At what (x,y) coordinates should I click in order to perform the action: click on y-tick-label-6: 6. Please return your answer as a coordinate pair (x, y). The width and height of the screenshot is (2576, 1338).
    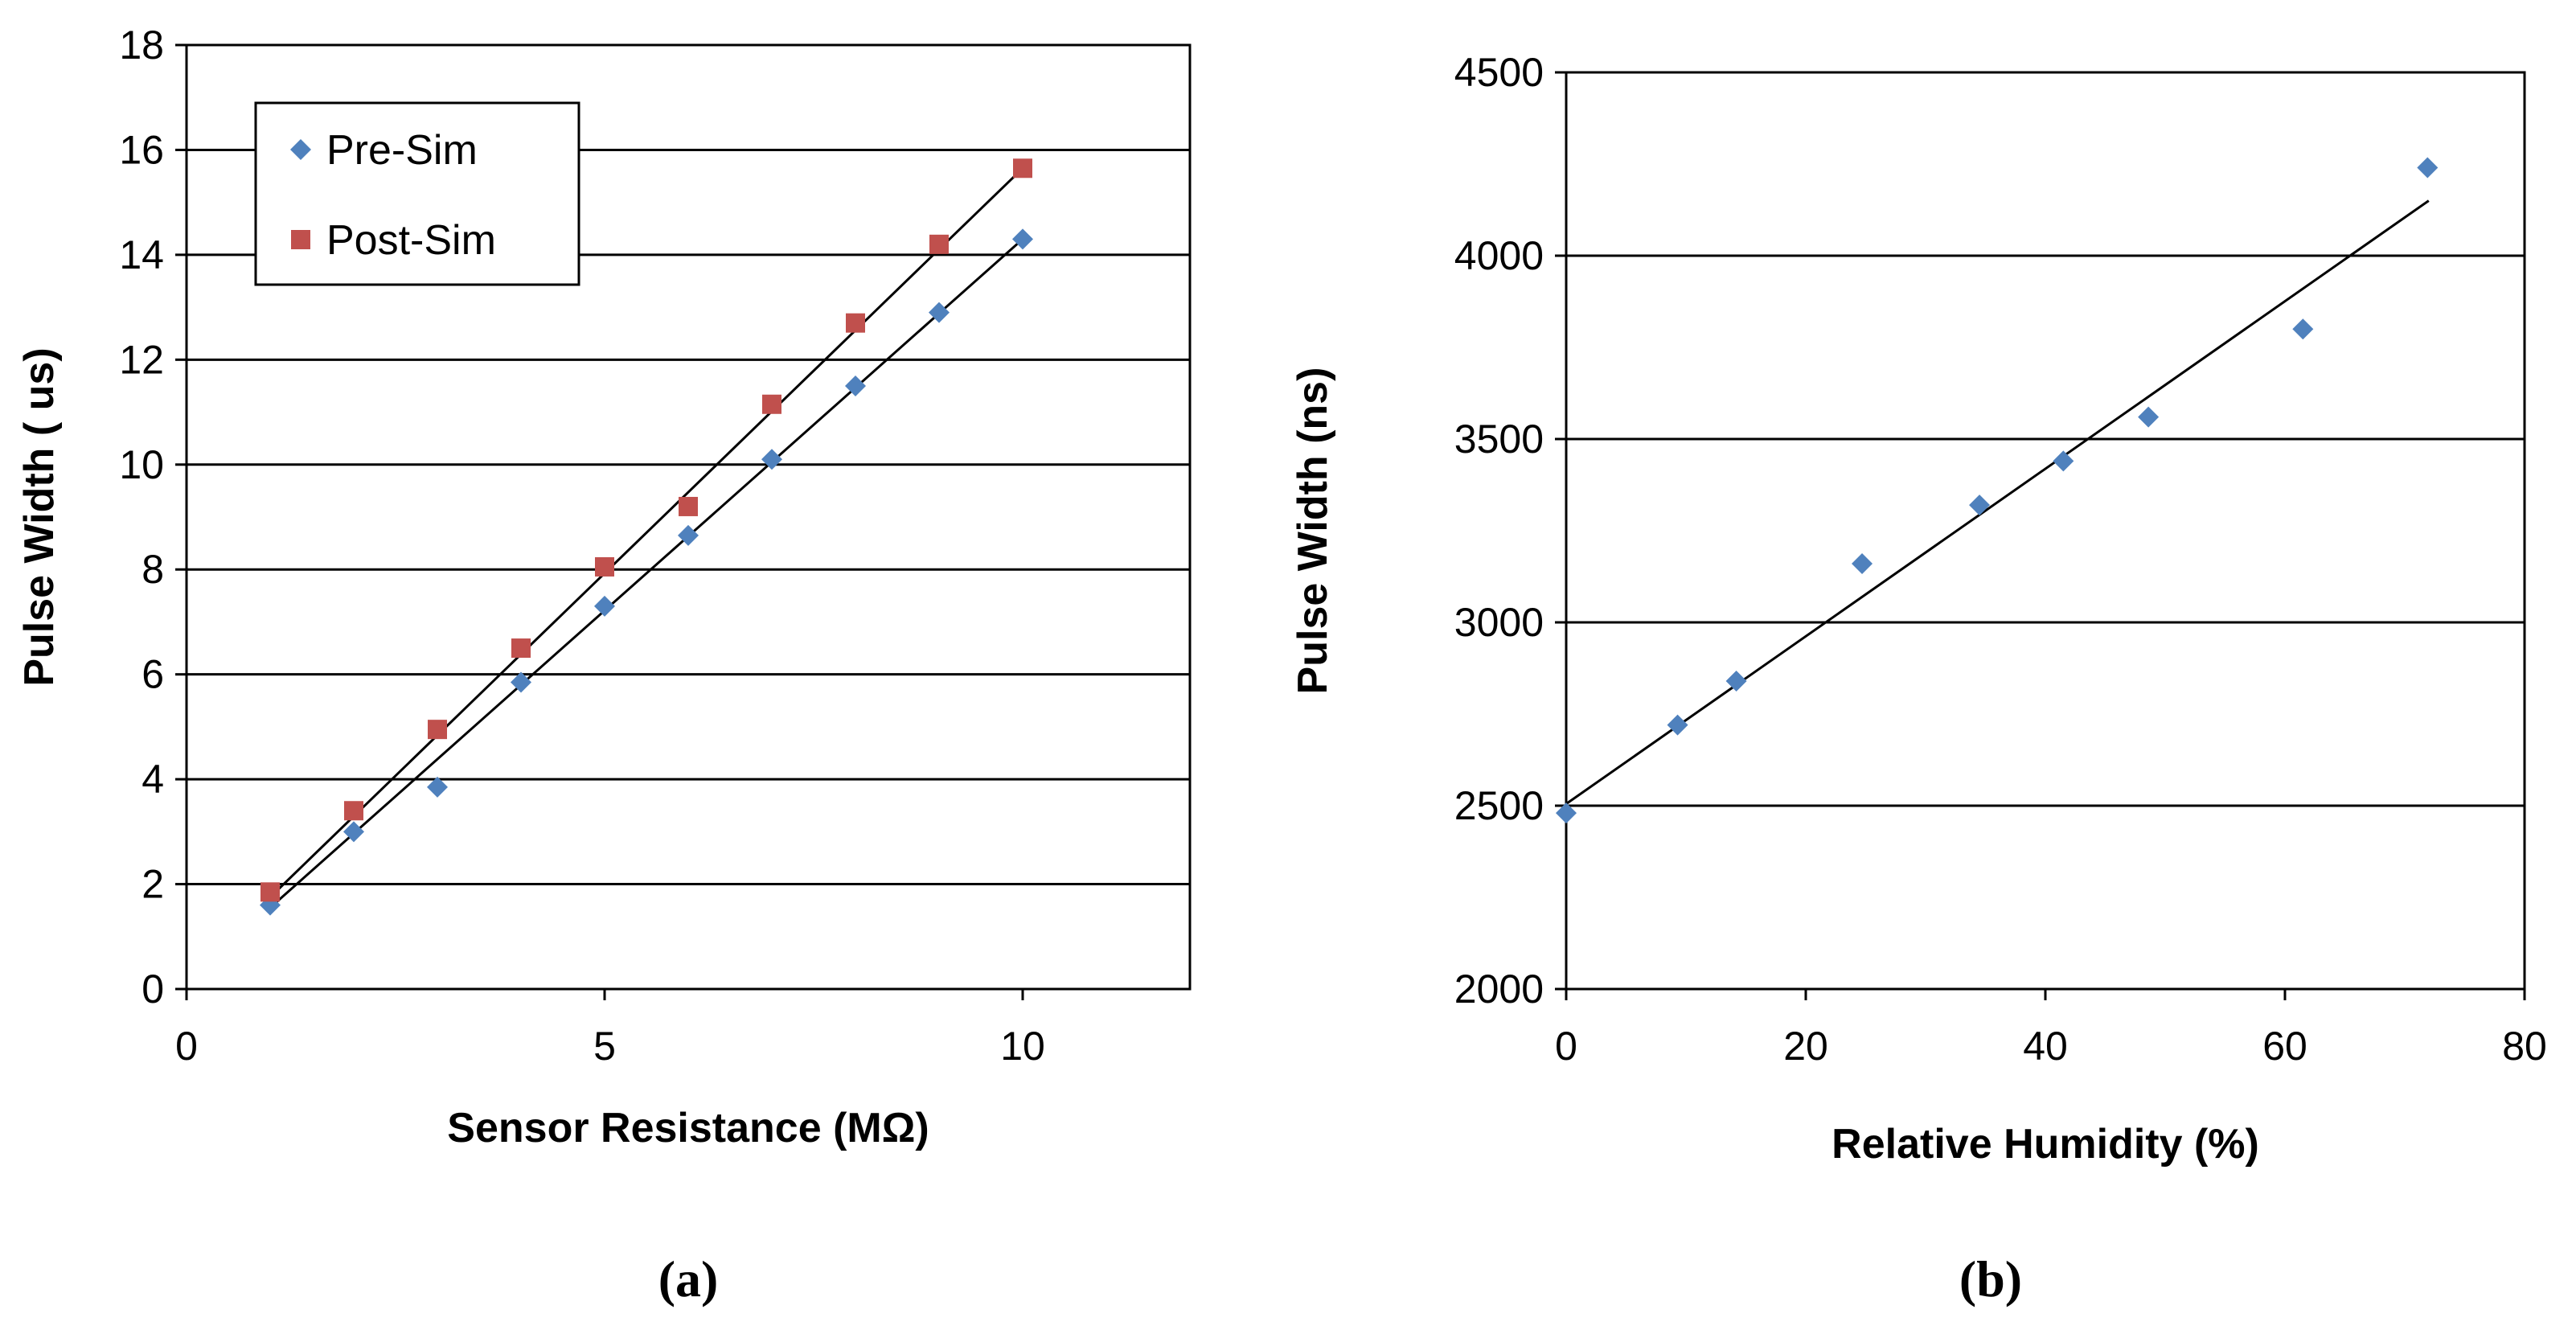
    Looking at the image, I should click on (153, 674).